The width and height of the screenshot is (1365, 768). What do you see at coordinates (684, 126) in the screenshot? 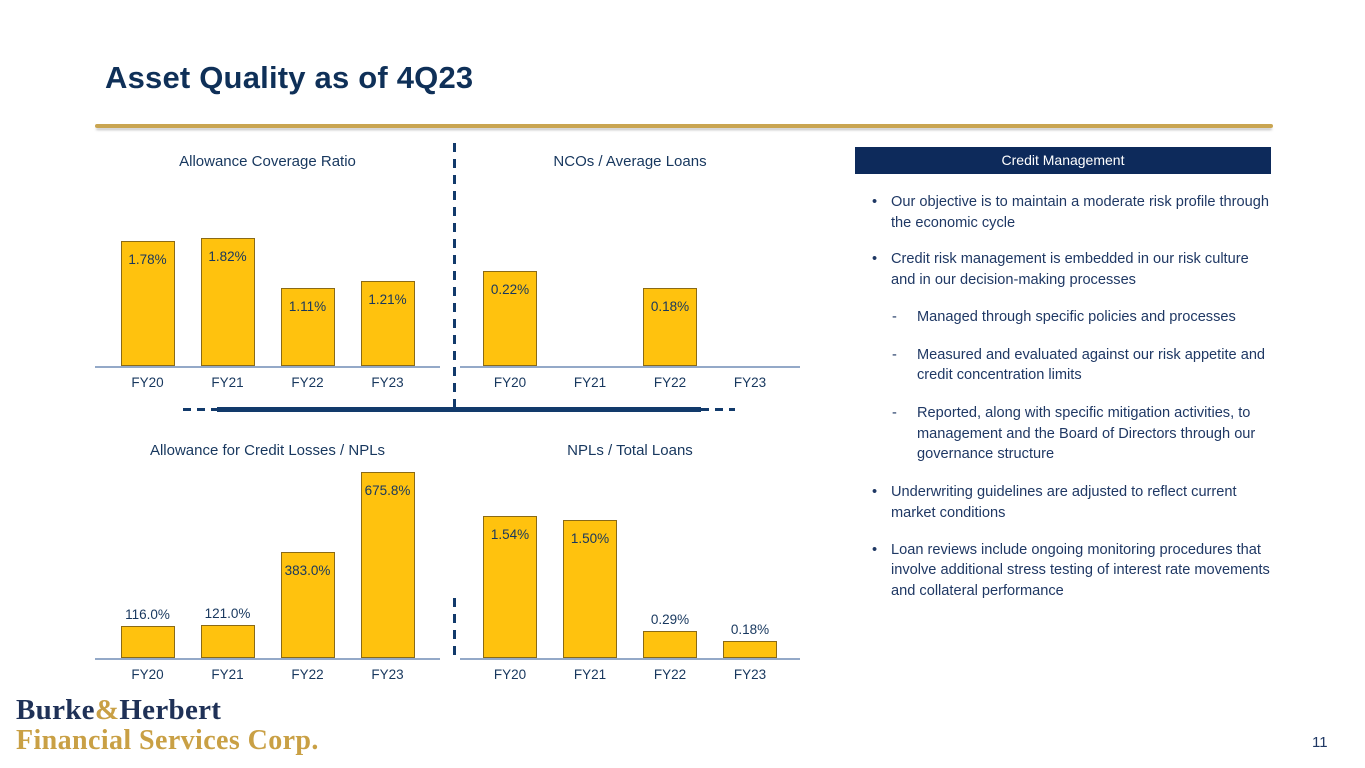
I see `title-underline-rule` at bounding box center [684, 126].